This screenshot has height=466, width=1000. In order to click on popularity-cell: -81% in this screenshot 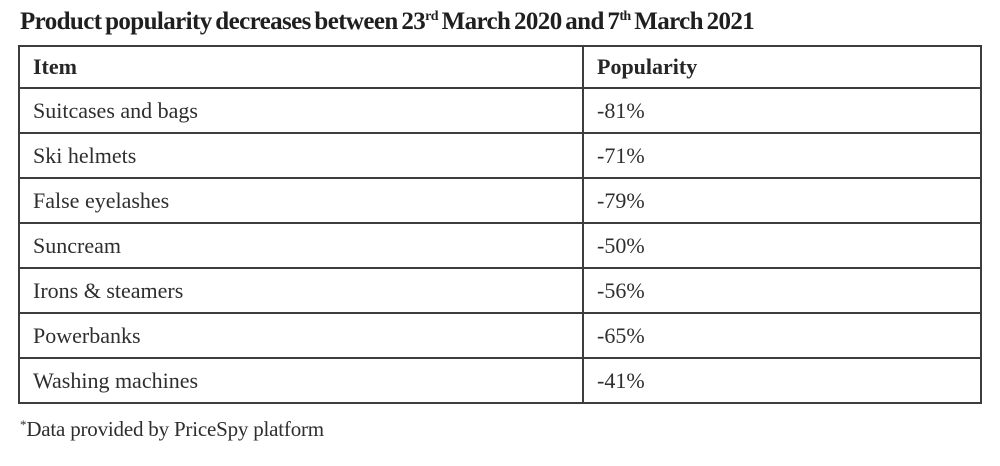, I will do `click(782, 110)`.